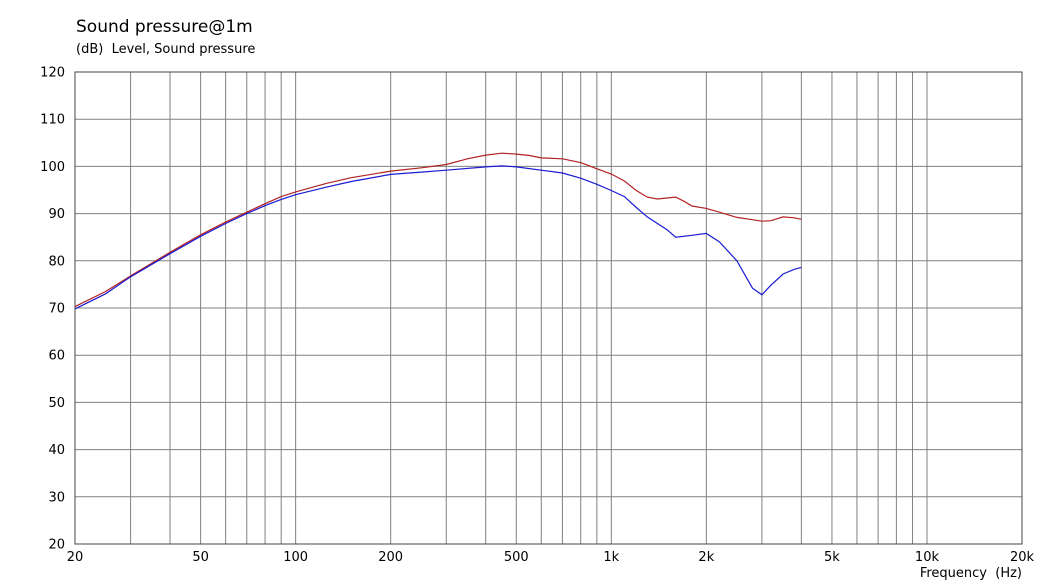  I want to click on x-tick-label: 20k, so click(1022, 557).